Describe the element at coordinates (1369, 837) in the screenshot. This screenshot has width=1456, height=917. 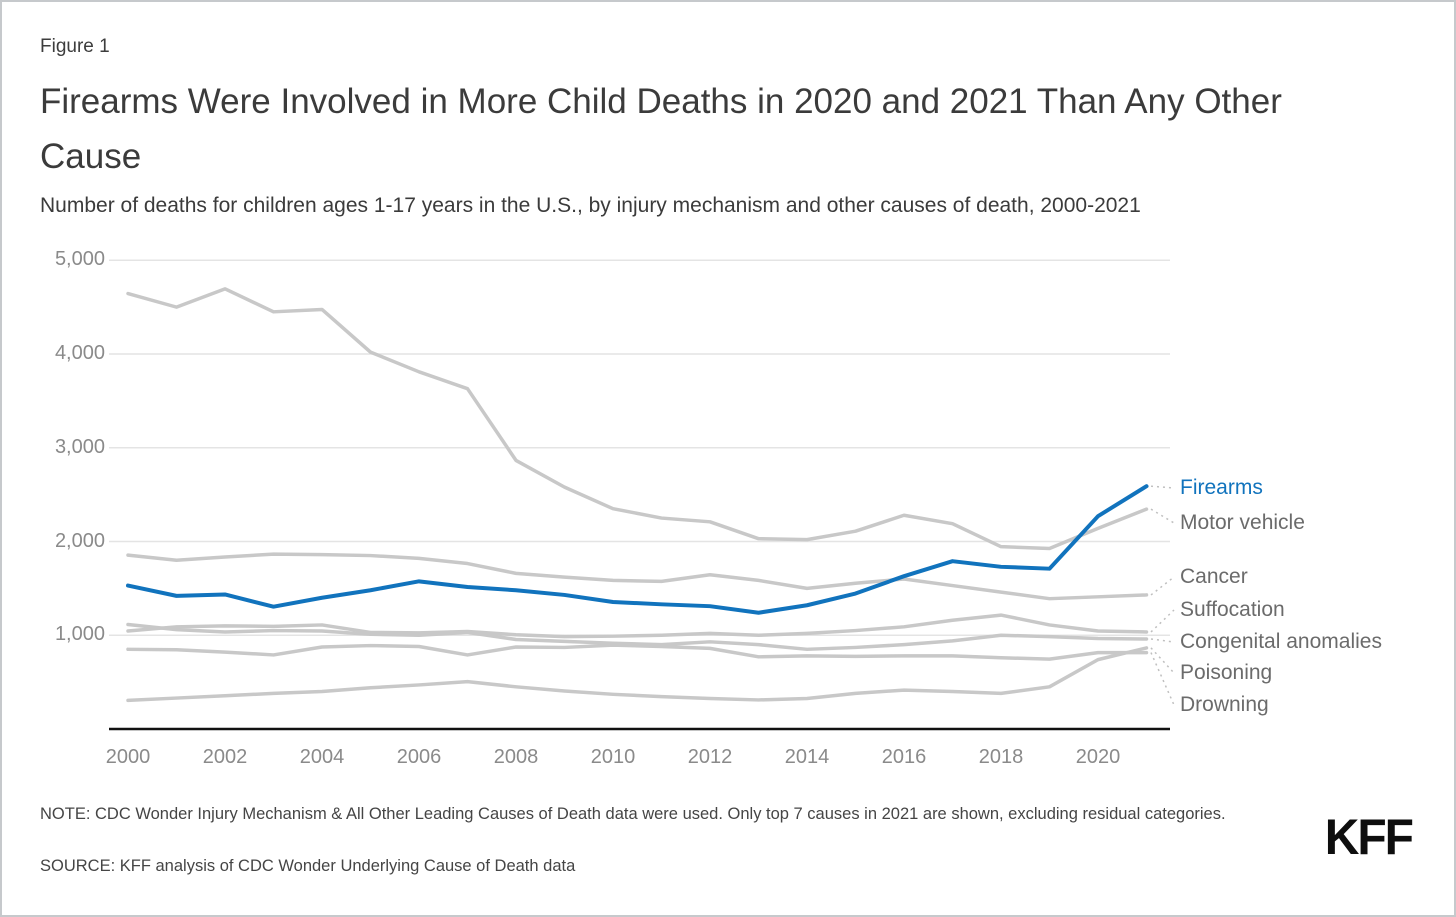
I see `kff-logo: KFF` at that location.